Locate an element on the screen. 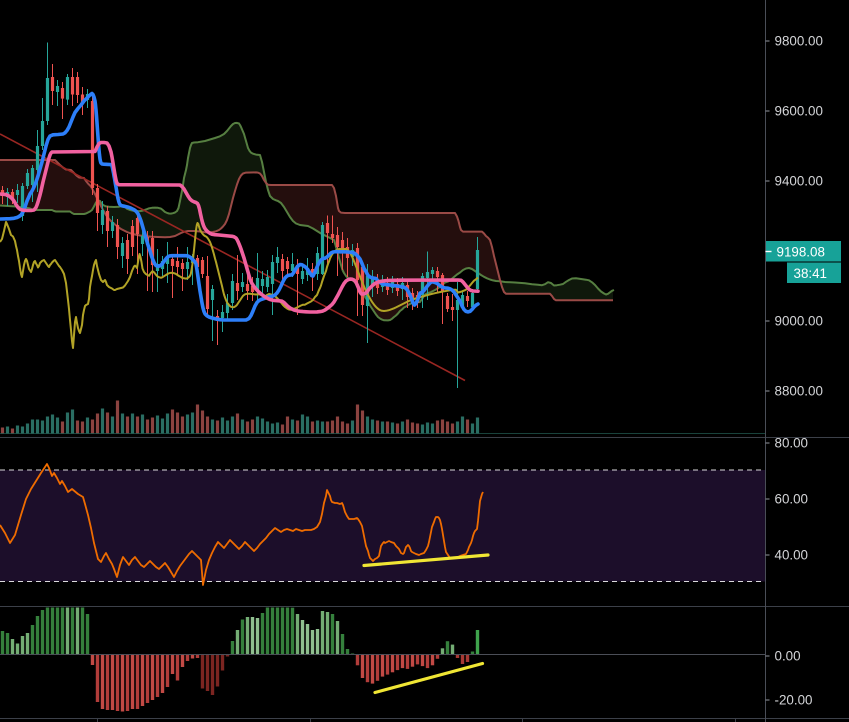 The height and width of the screenshot is (722, 849). svg-text: 80.00 is located at coordinates (792, 443).